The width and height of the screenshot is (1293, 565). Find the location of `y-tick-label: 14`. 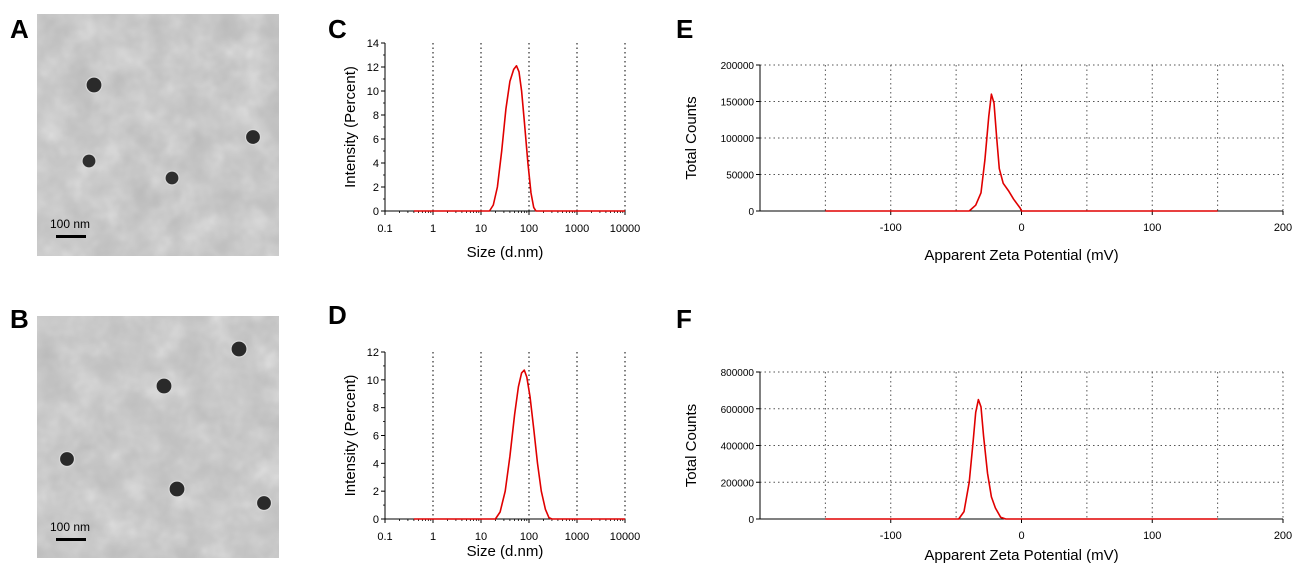

y-tick-label: 14 is located at coordinates (373, 44).